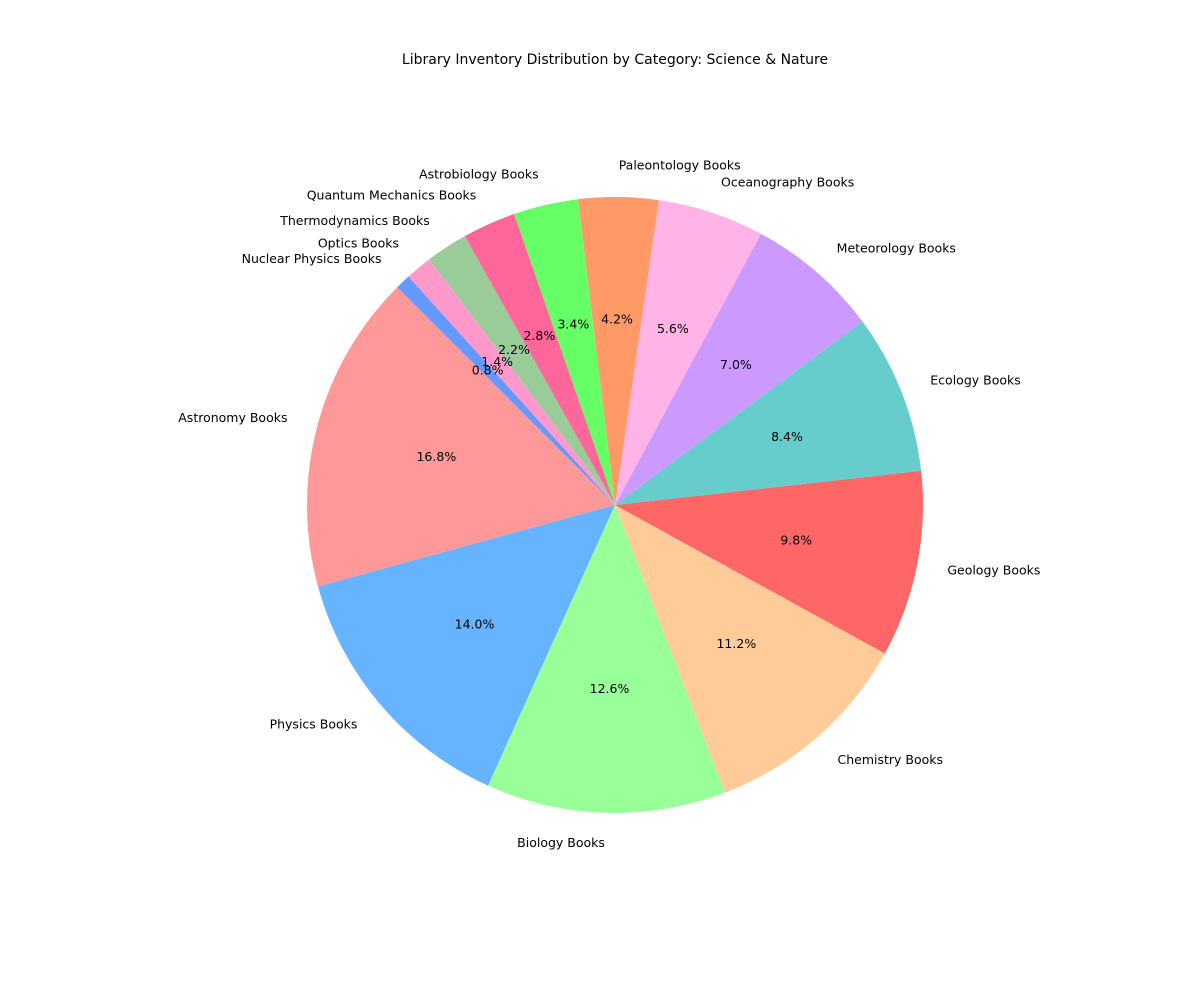  What do you see at coordinates (314, 724) in the screenshot?
I see `slice-label: Physics Books` at bounding box center [314, 724].